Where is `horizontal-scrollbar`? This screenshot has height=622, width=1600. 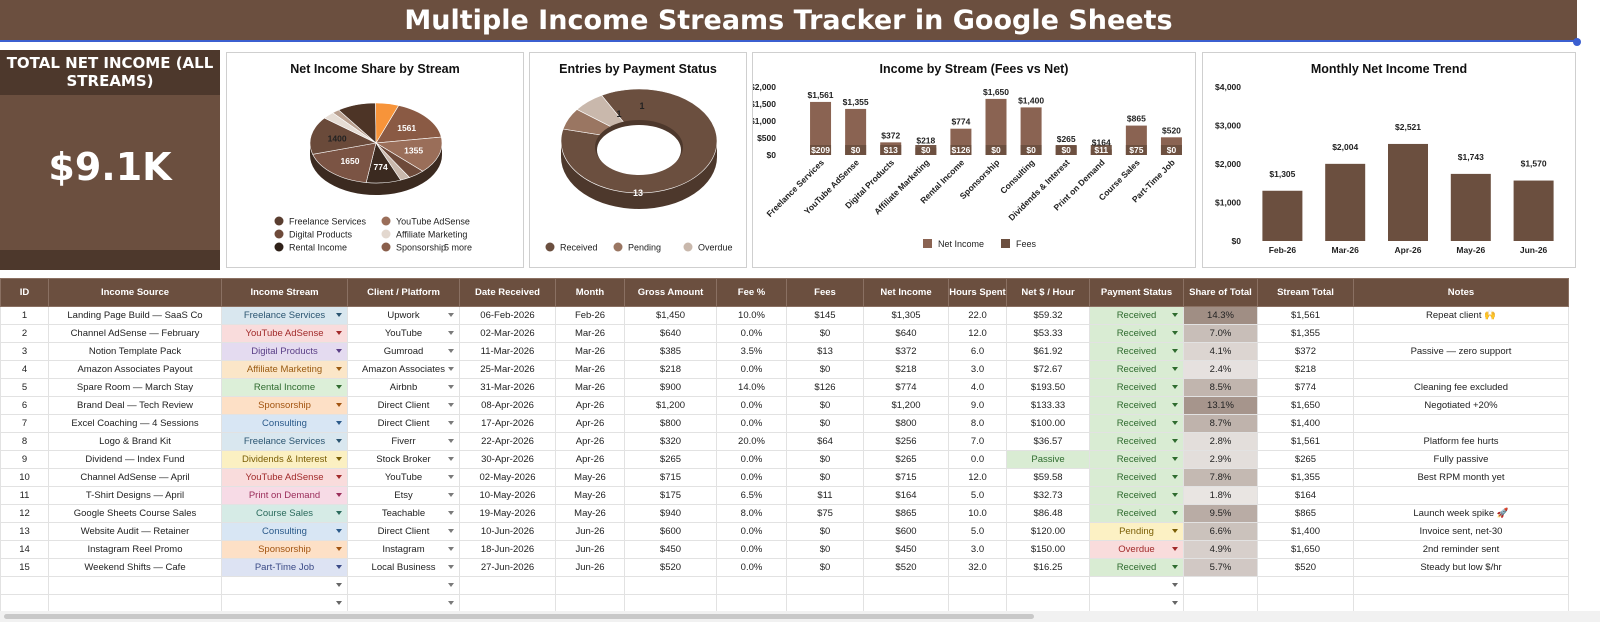 horizontal-scrollbar is located at coordinates (800, 616).